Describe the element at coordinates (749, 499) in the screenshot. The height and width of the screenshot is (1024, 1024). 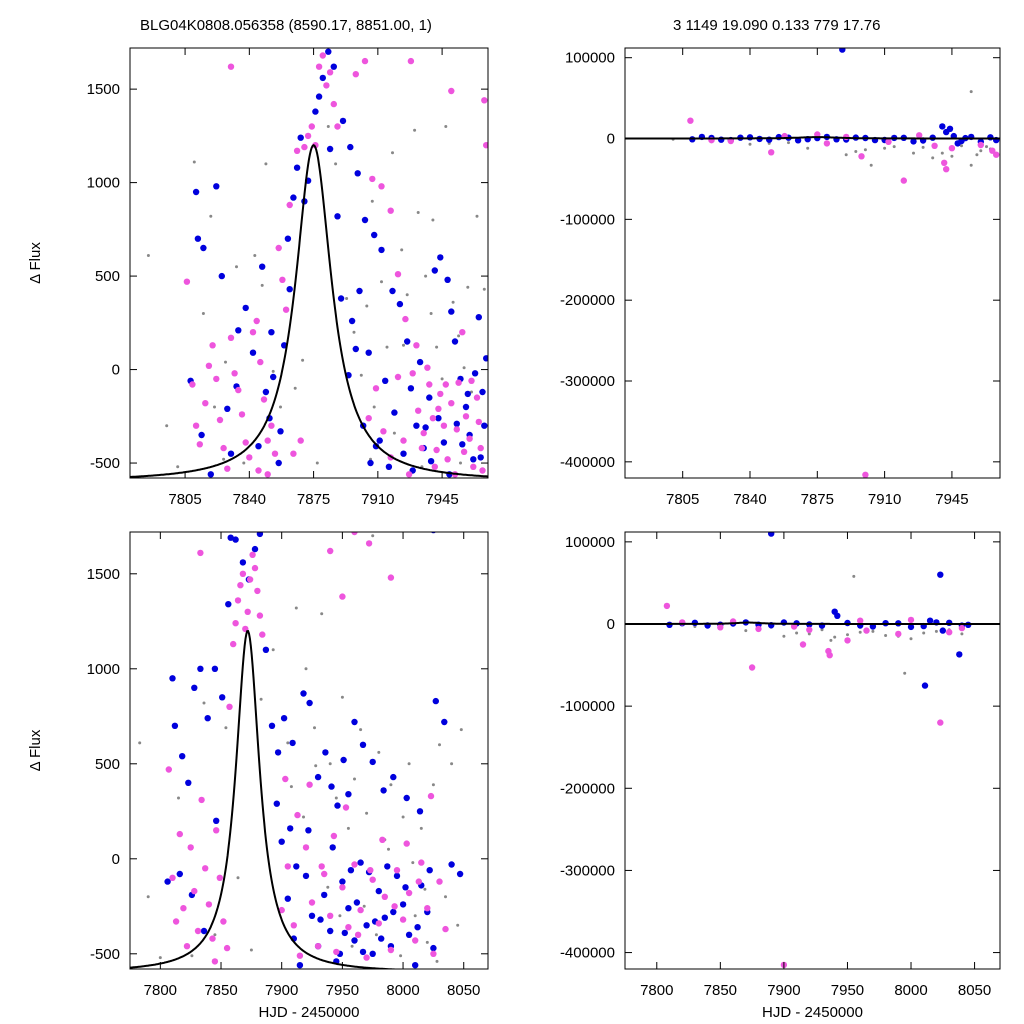
I see `x-tick-label: 7840` at that location.